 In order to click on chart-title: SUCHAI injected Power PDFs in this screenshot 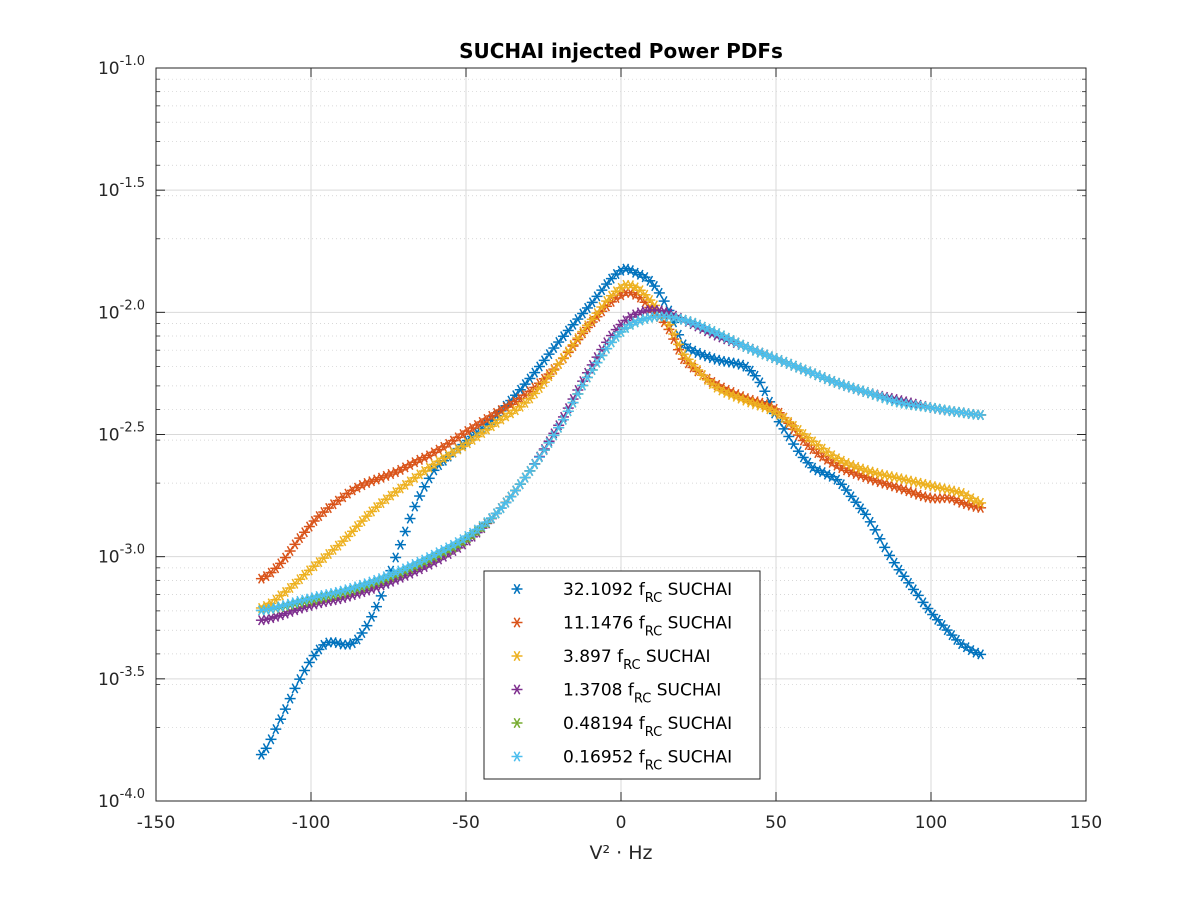, I will do `click(621, 51)`.